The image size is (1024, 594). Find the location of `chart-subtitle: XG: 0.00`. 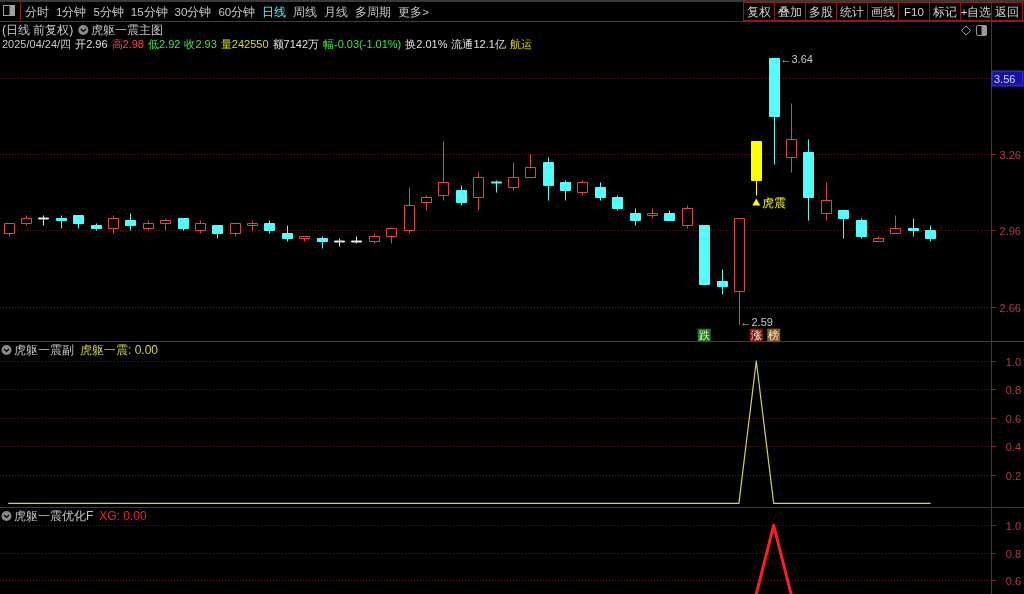

chart-subtitle: XG: 0.00 is located at coordinates (123, 516).